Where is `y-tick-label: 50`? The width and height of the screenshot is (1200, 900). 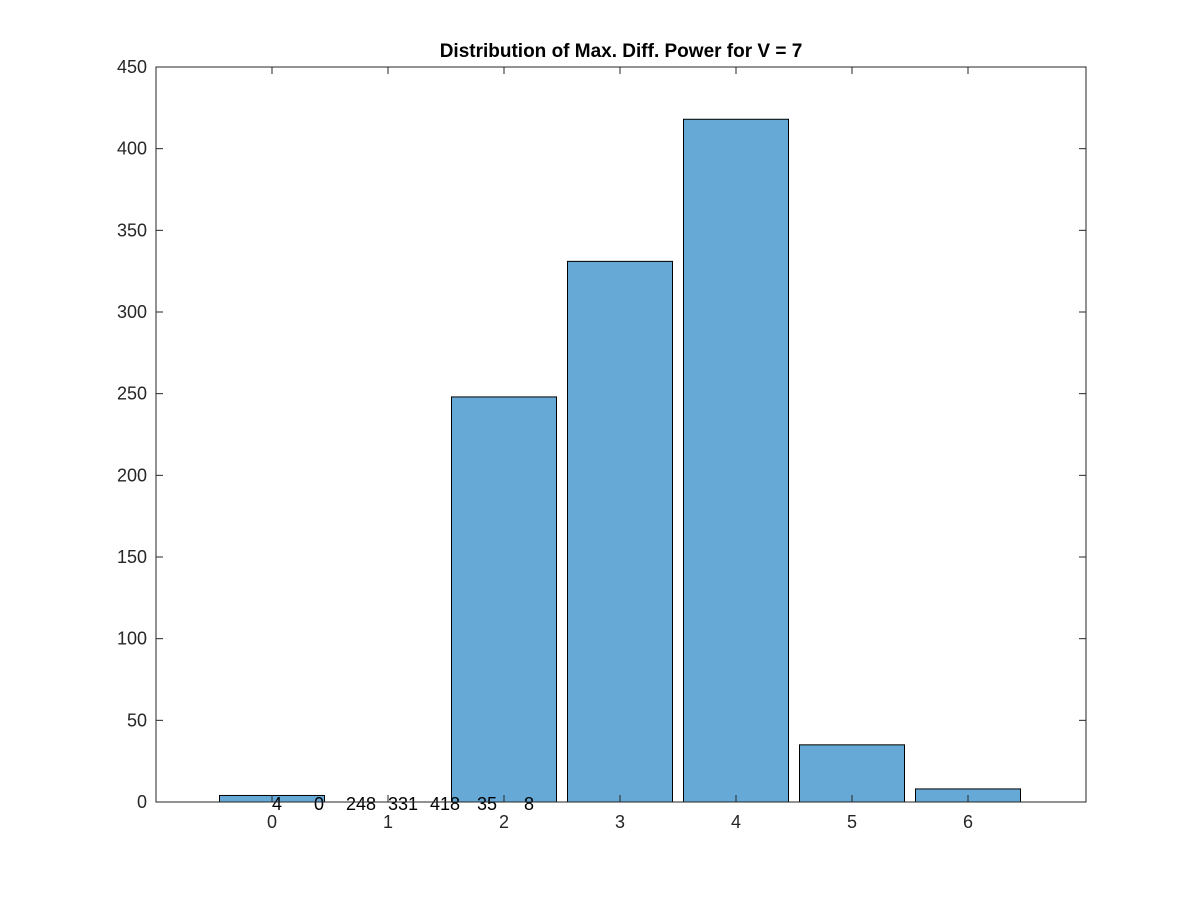 y-tick-label: 50 is located at coordinates (137, 720).